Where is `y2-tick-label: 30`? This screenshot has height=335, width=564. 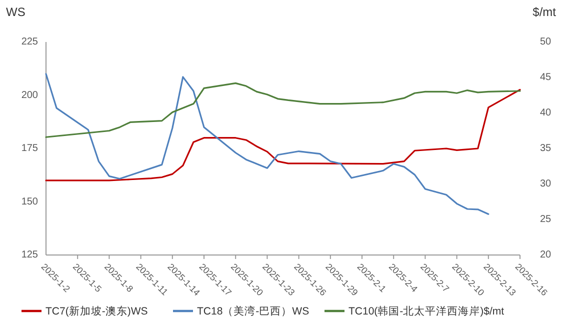
y2-tick-label: 30 is located at coordinates (546, 184).